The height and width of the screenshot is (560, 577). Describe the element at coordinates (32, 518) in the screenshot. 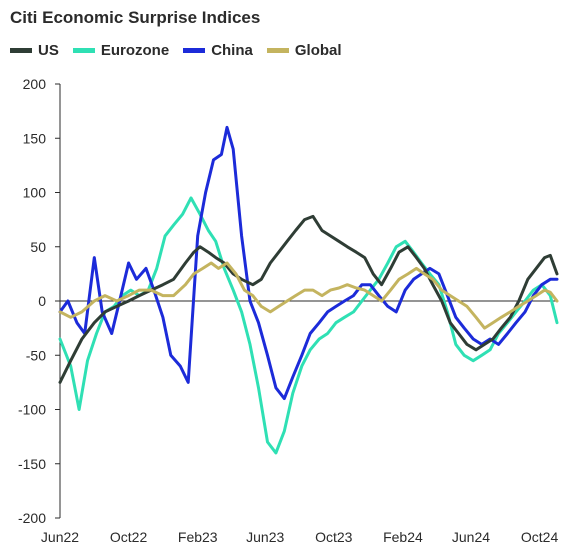

I see `y-tick-label: -200` at that location.